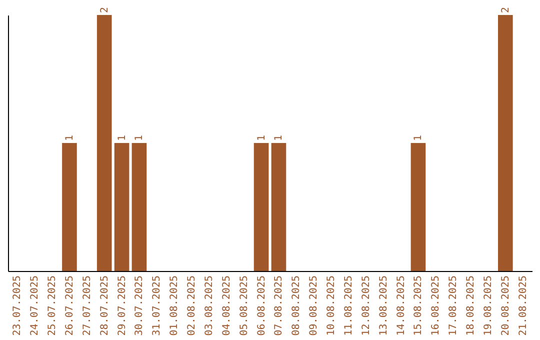  I want to click on x-tick-label: 03.08.2025, so click(209, 306).